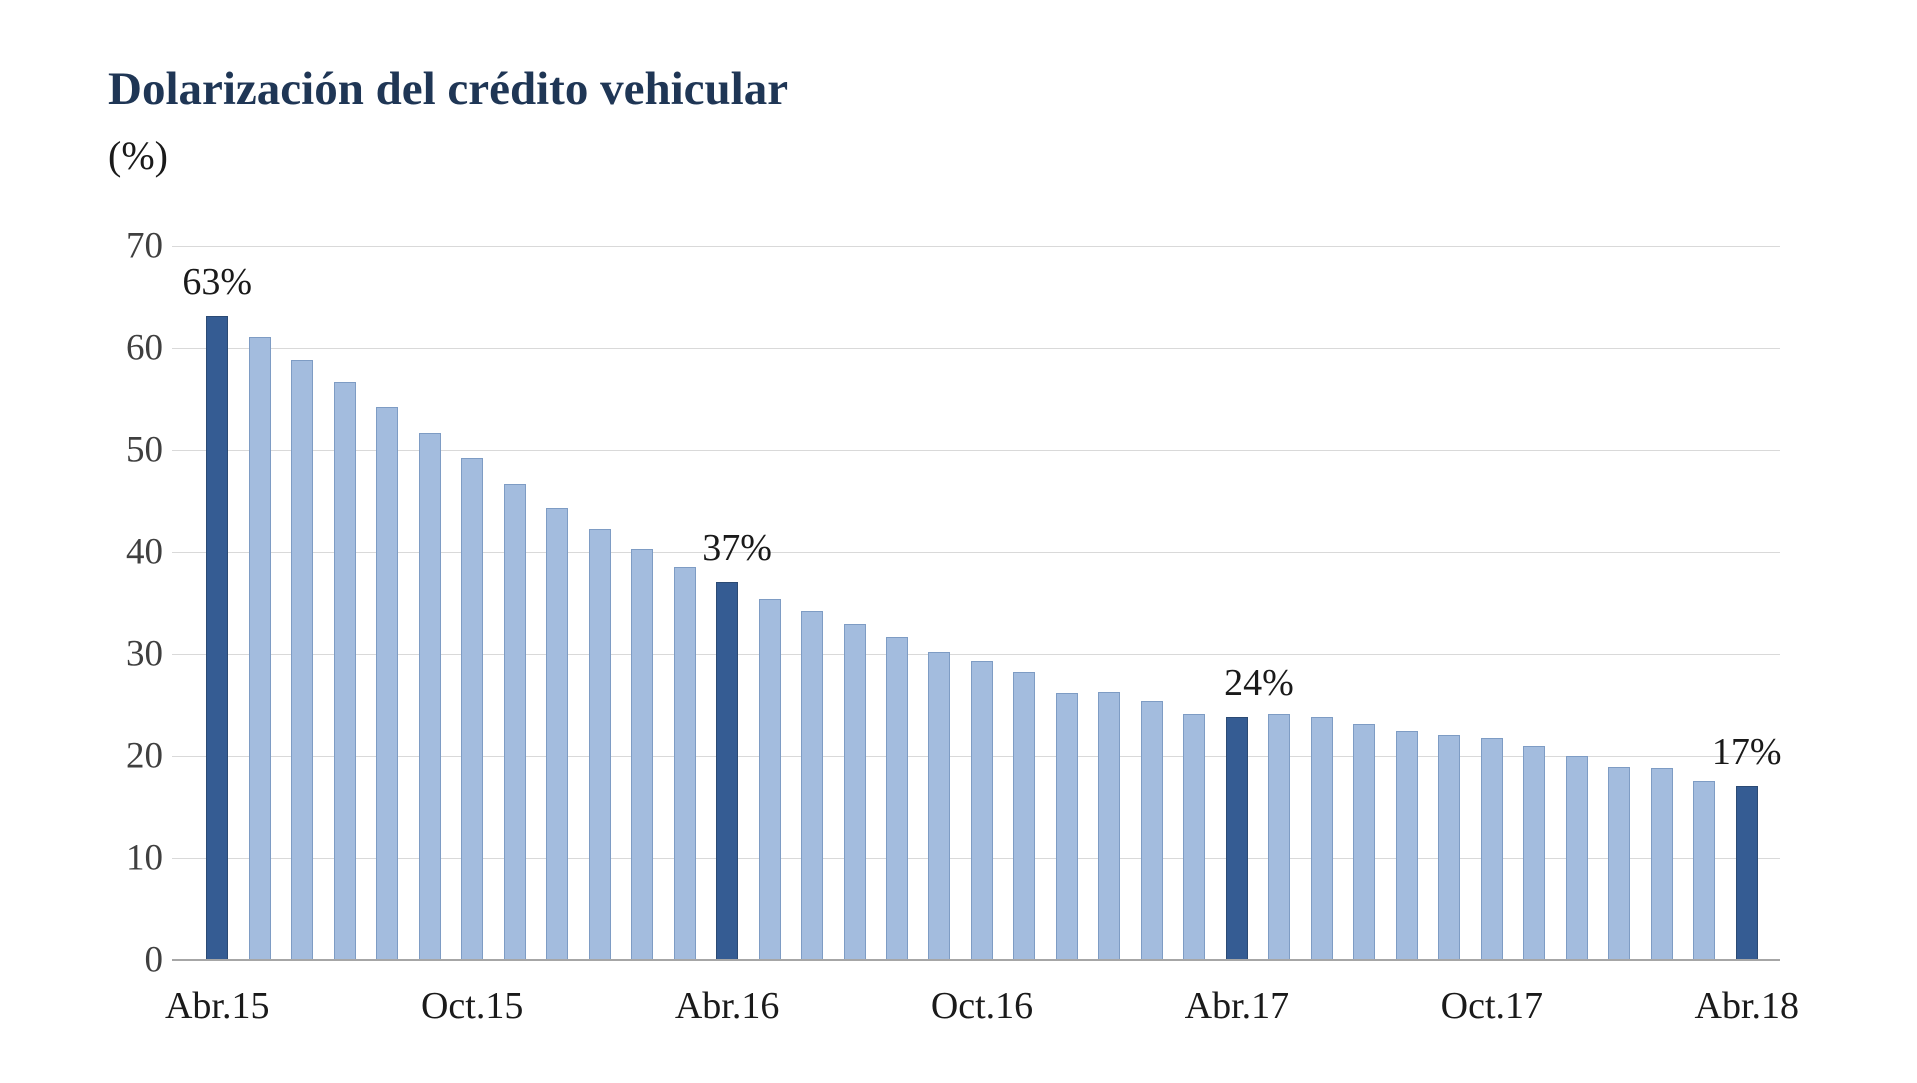  What do you see at coordinates (154, 960) in the screenshot?
I see `y-tick-label: 0` at bounding box center [154, 960].